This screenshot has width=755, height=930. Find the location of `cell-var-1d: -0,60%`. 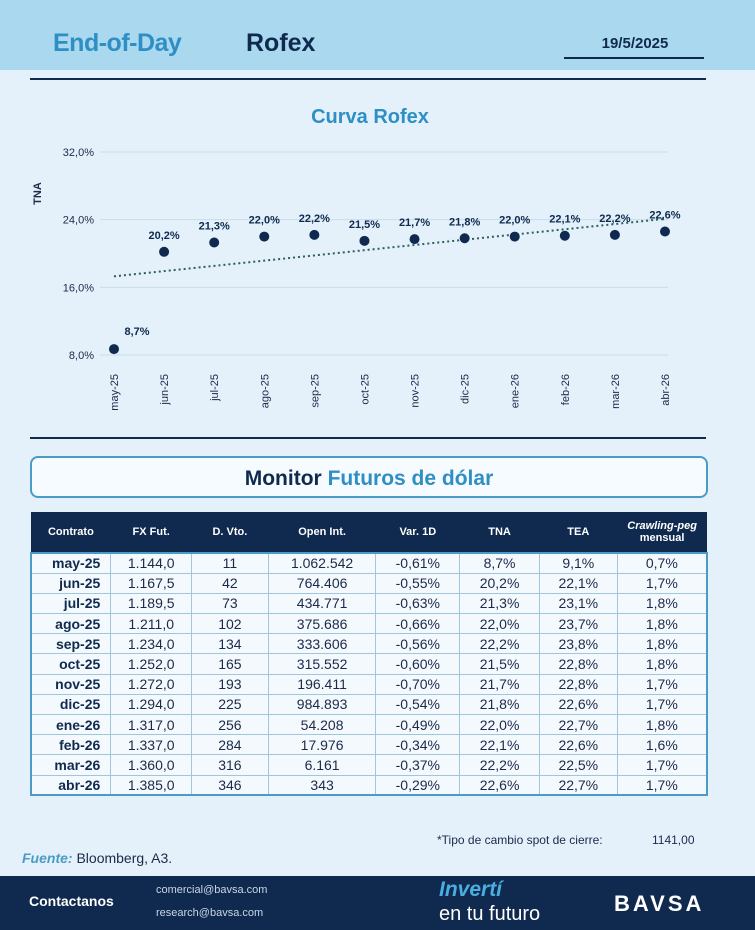

cell-var-1d: -0,60% is located at coordinates (418, 664).